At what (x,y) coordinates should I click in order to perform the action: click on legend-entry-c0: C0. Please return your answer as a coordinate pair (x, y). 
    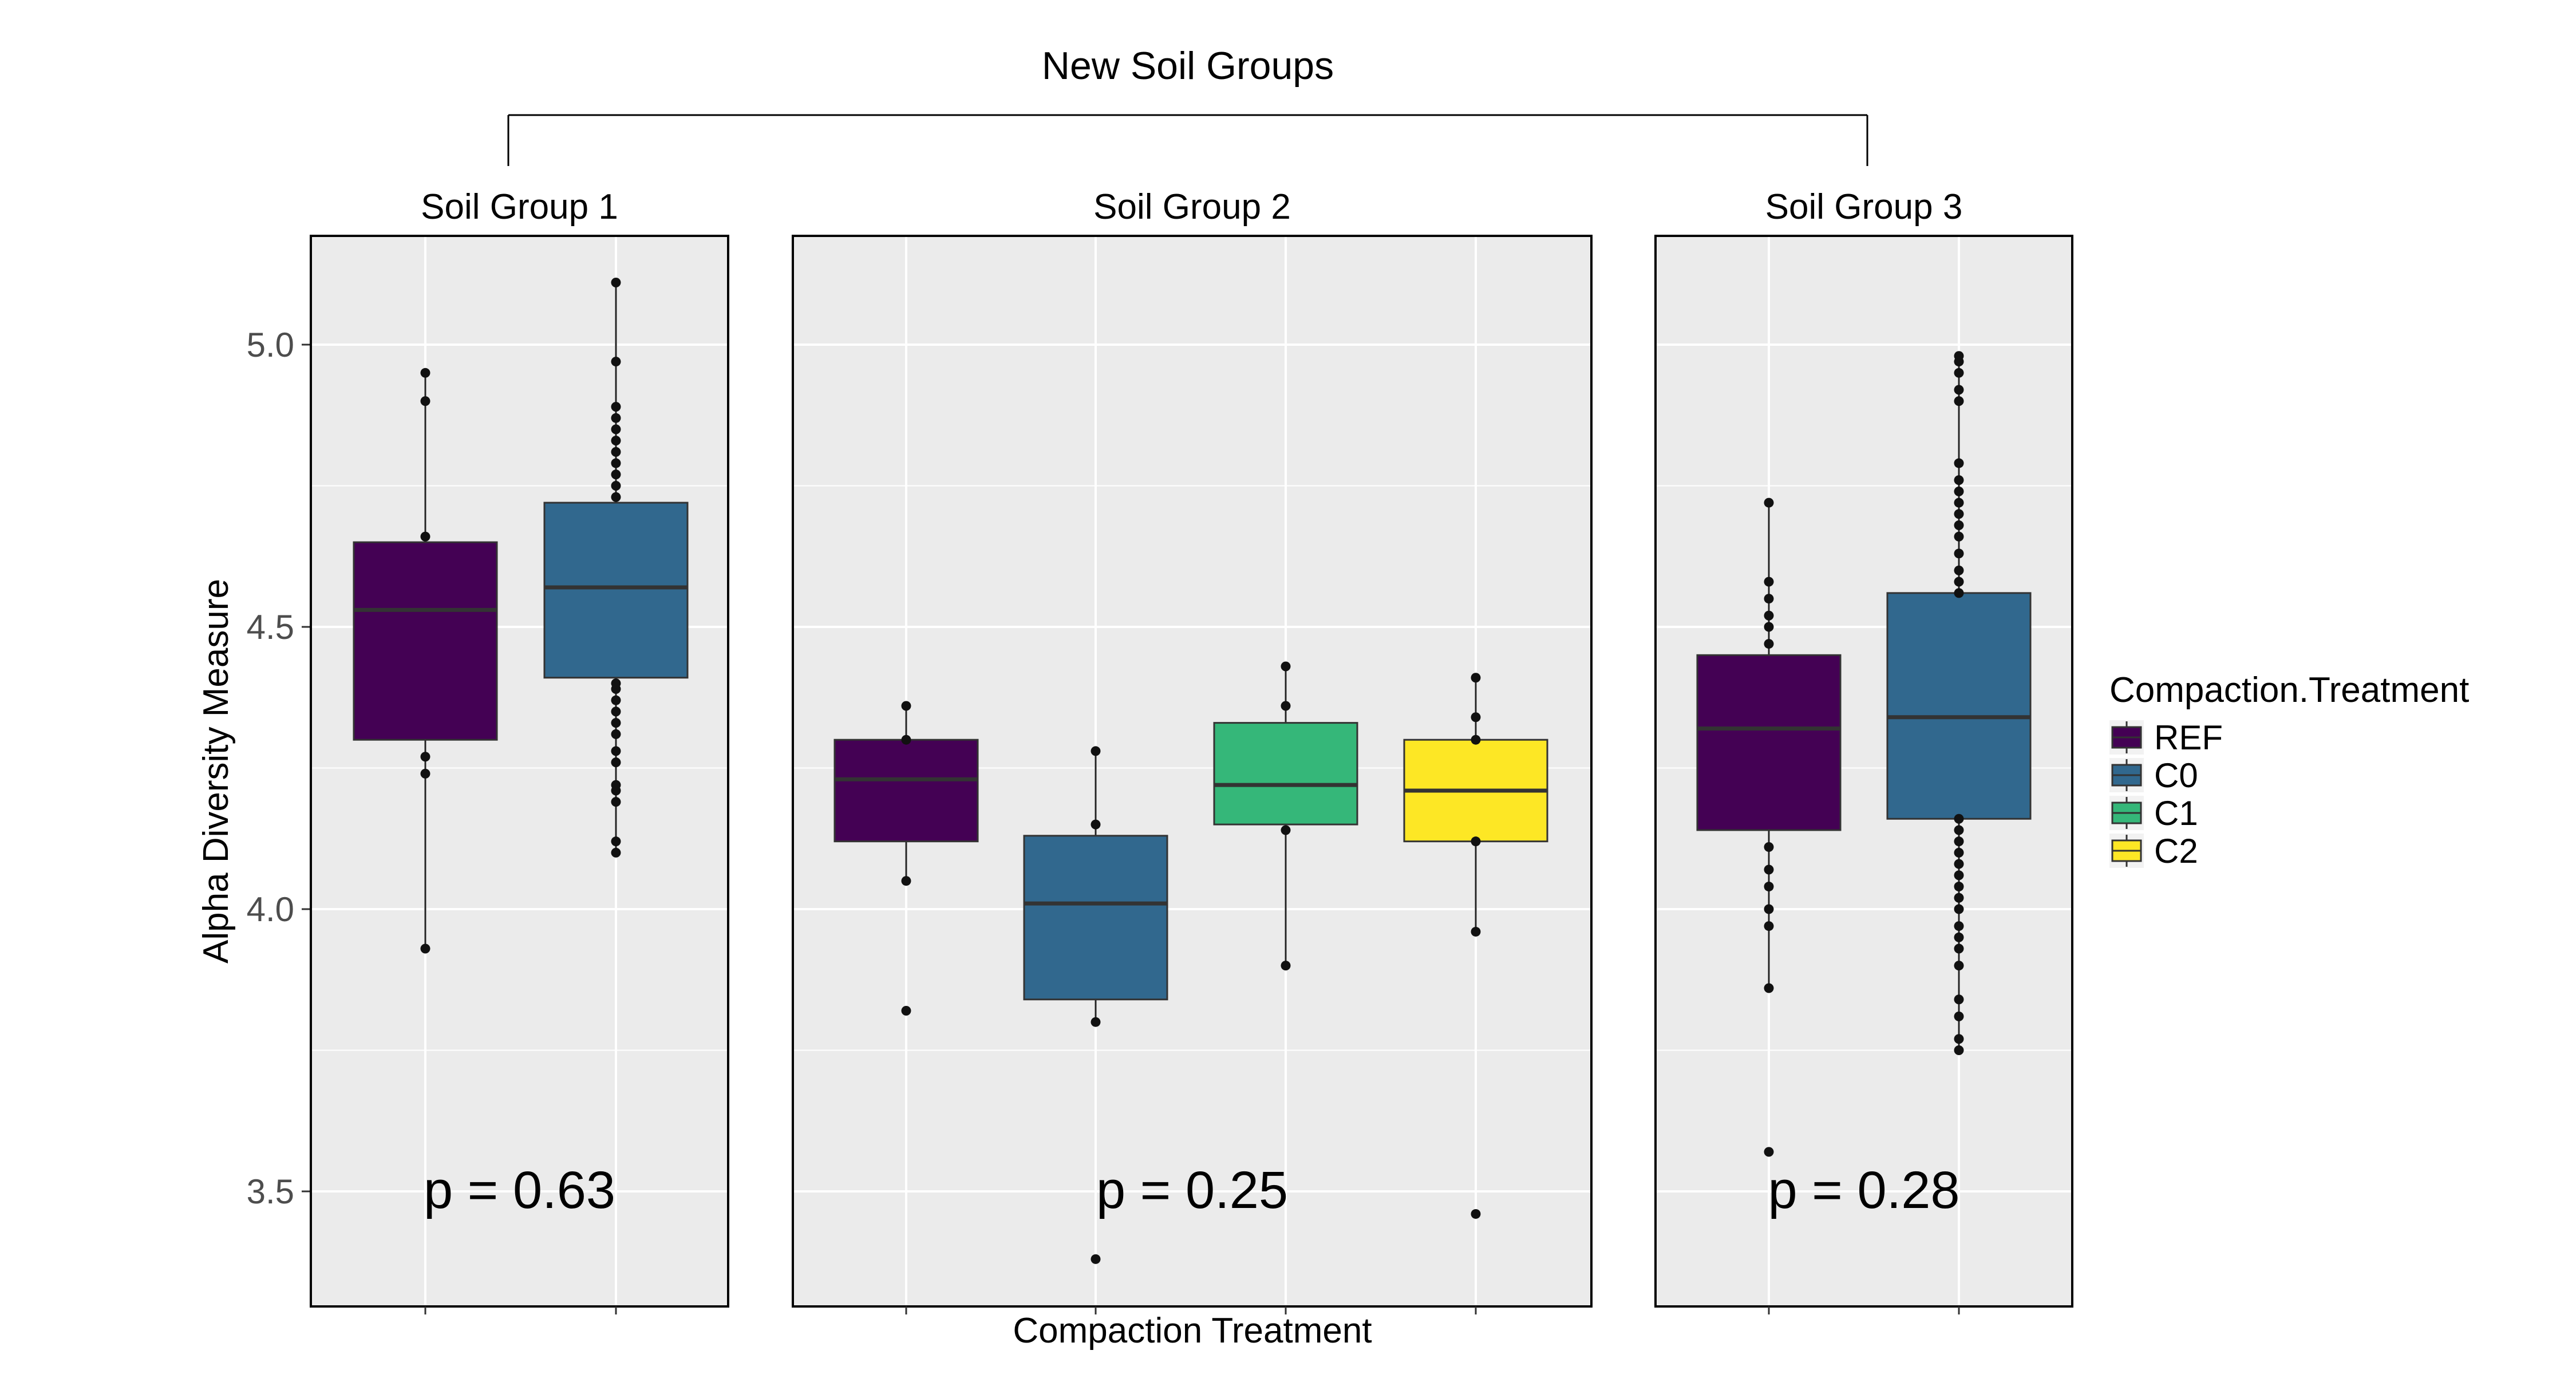
    Looking at the image, I should click on (2153, 776).